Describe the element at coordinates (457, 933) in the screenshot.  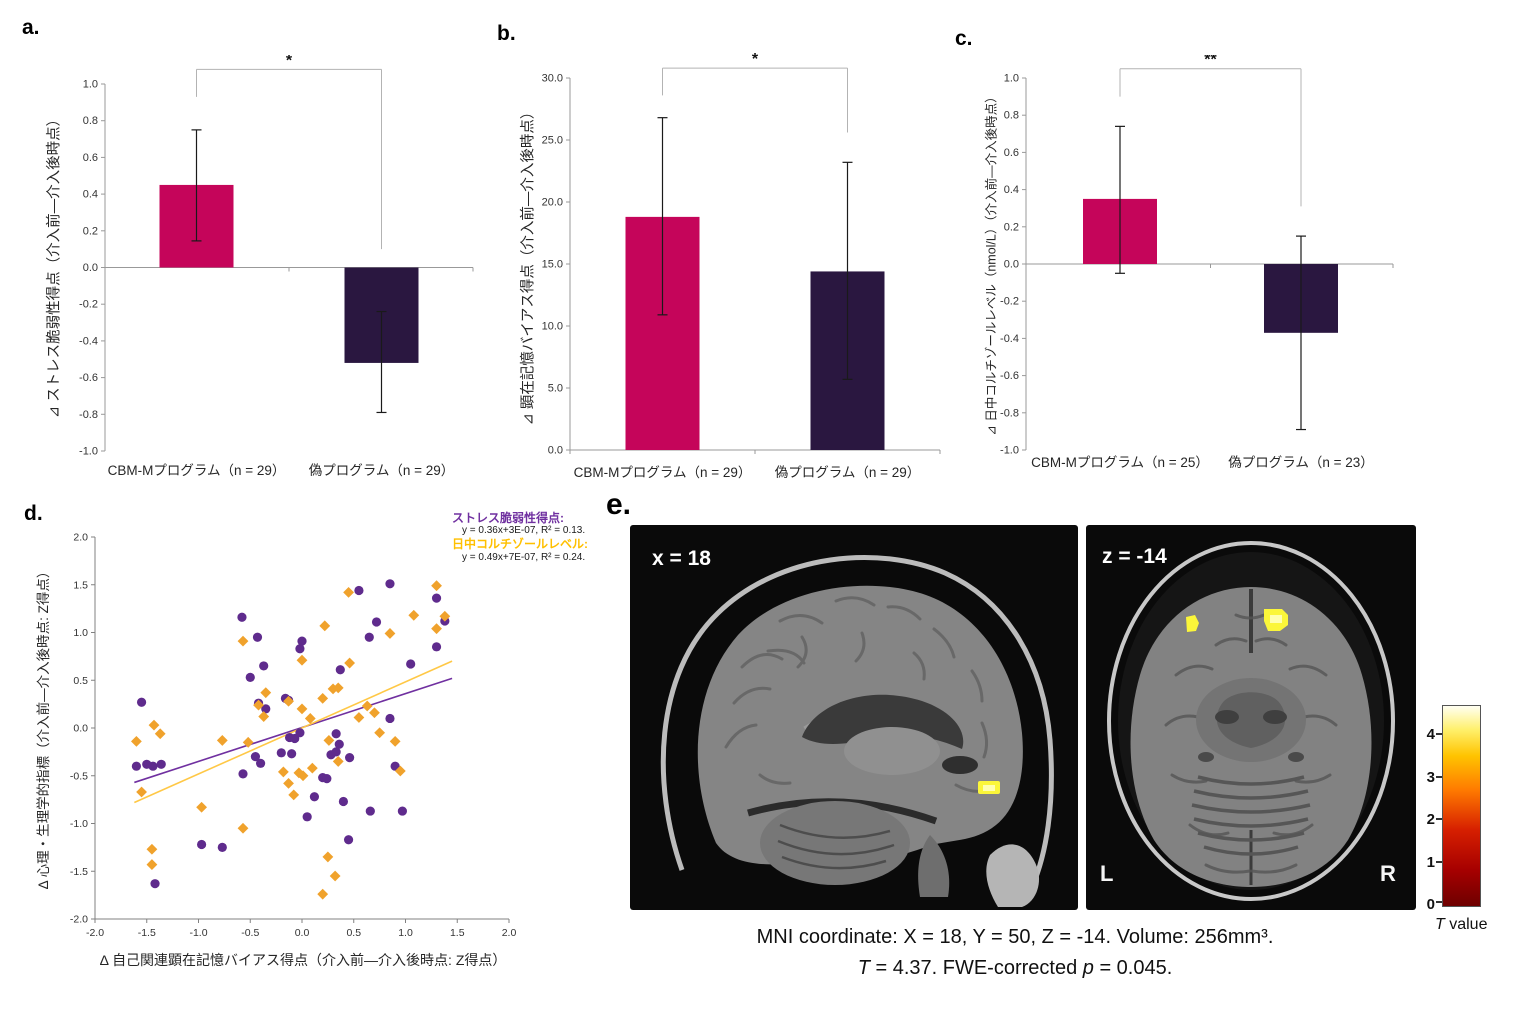
I see `x-tick-label: 1.5` at that location.